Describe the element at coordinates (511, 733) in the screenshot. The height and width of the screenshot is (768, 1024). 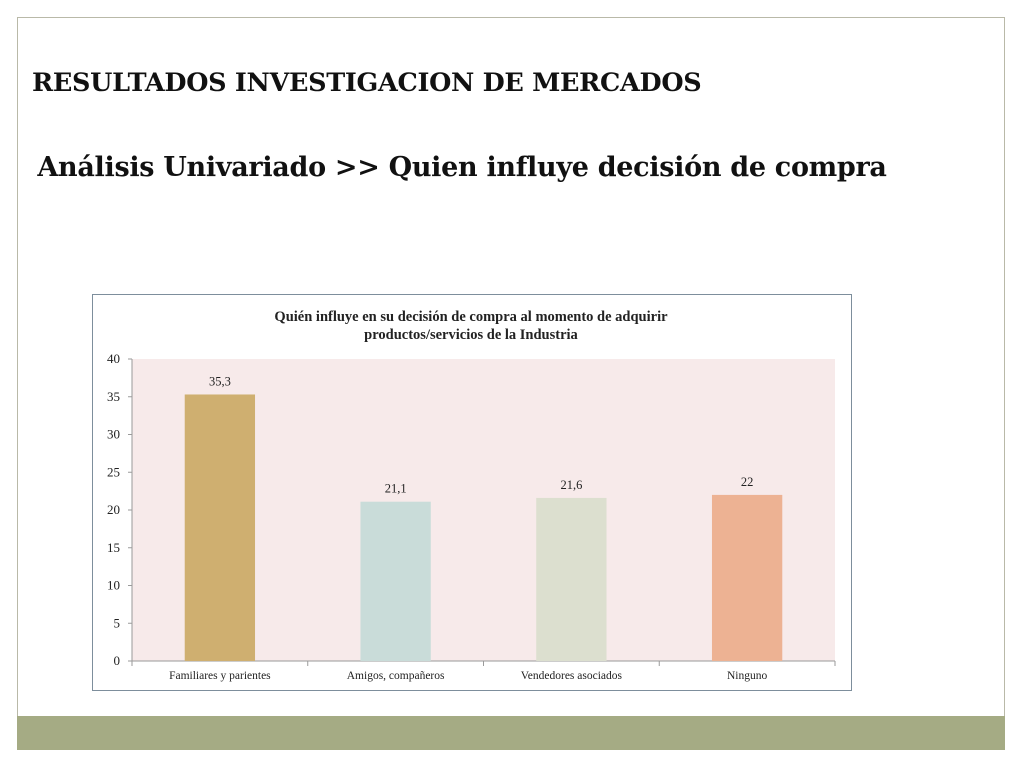
I see `bottom-bar` at that location.